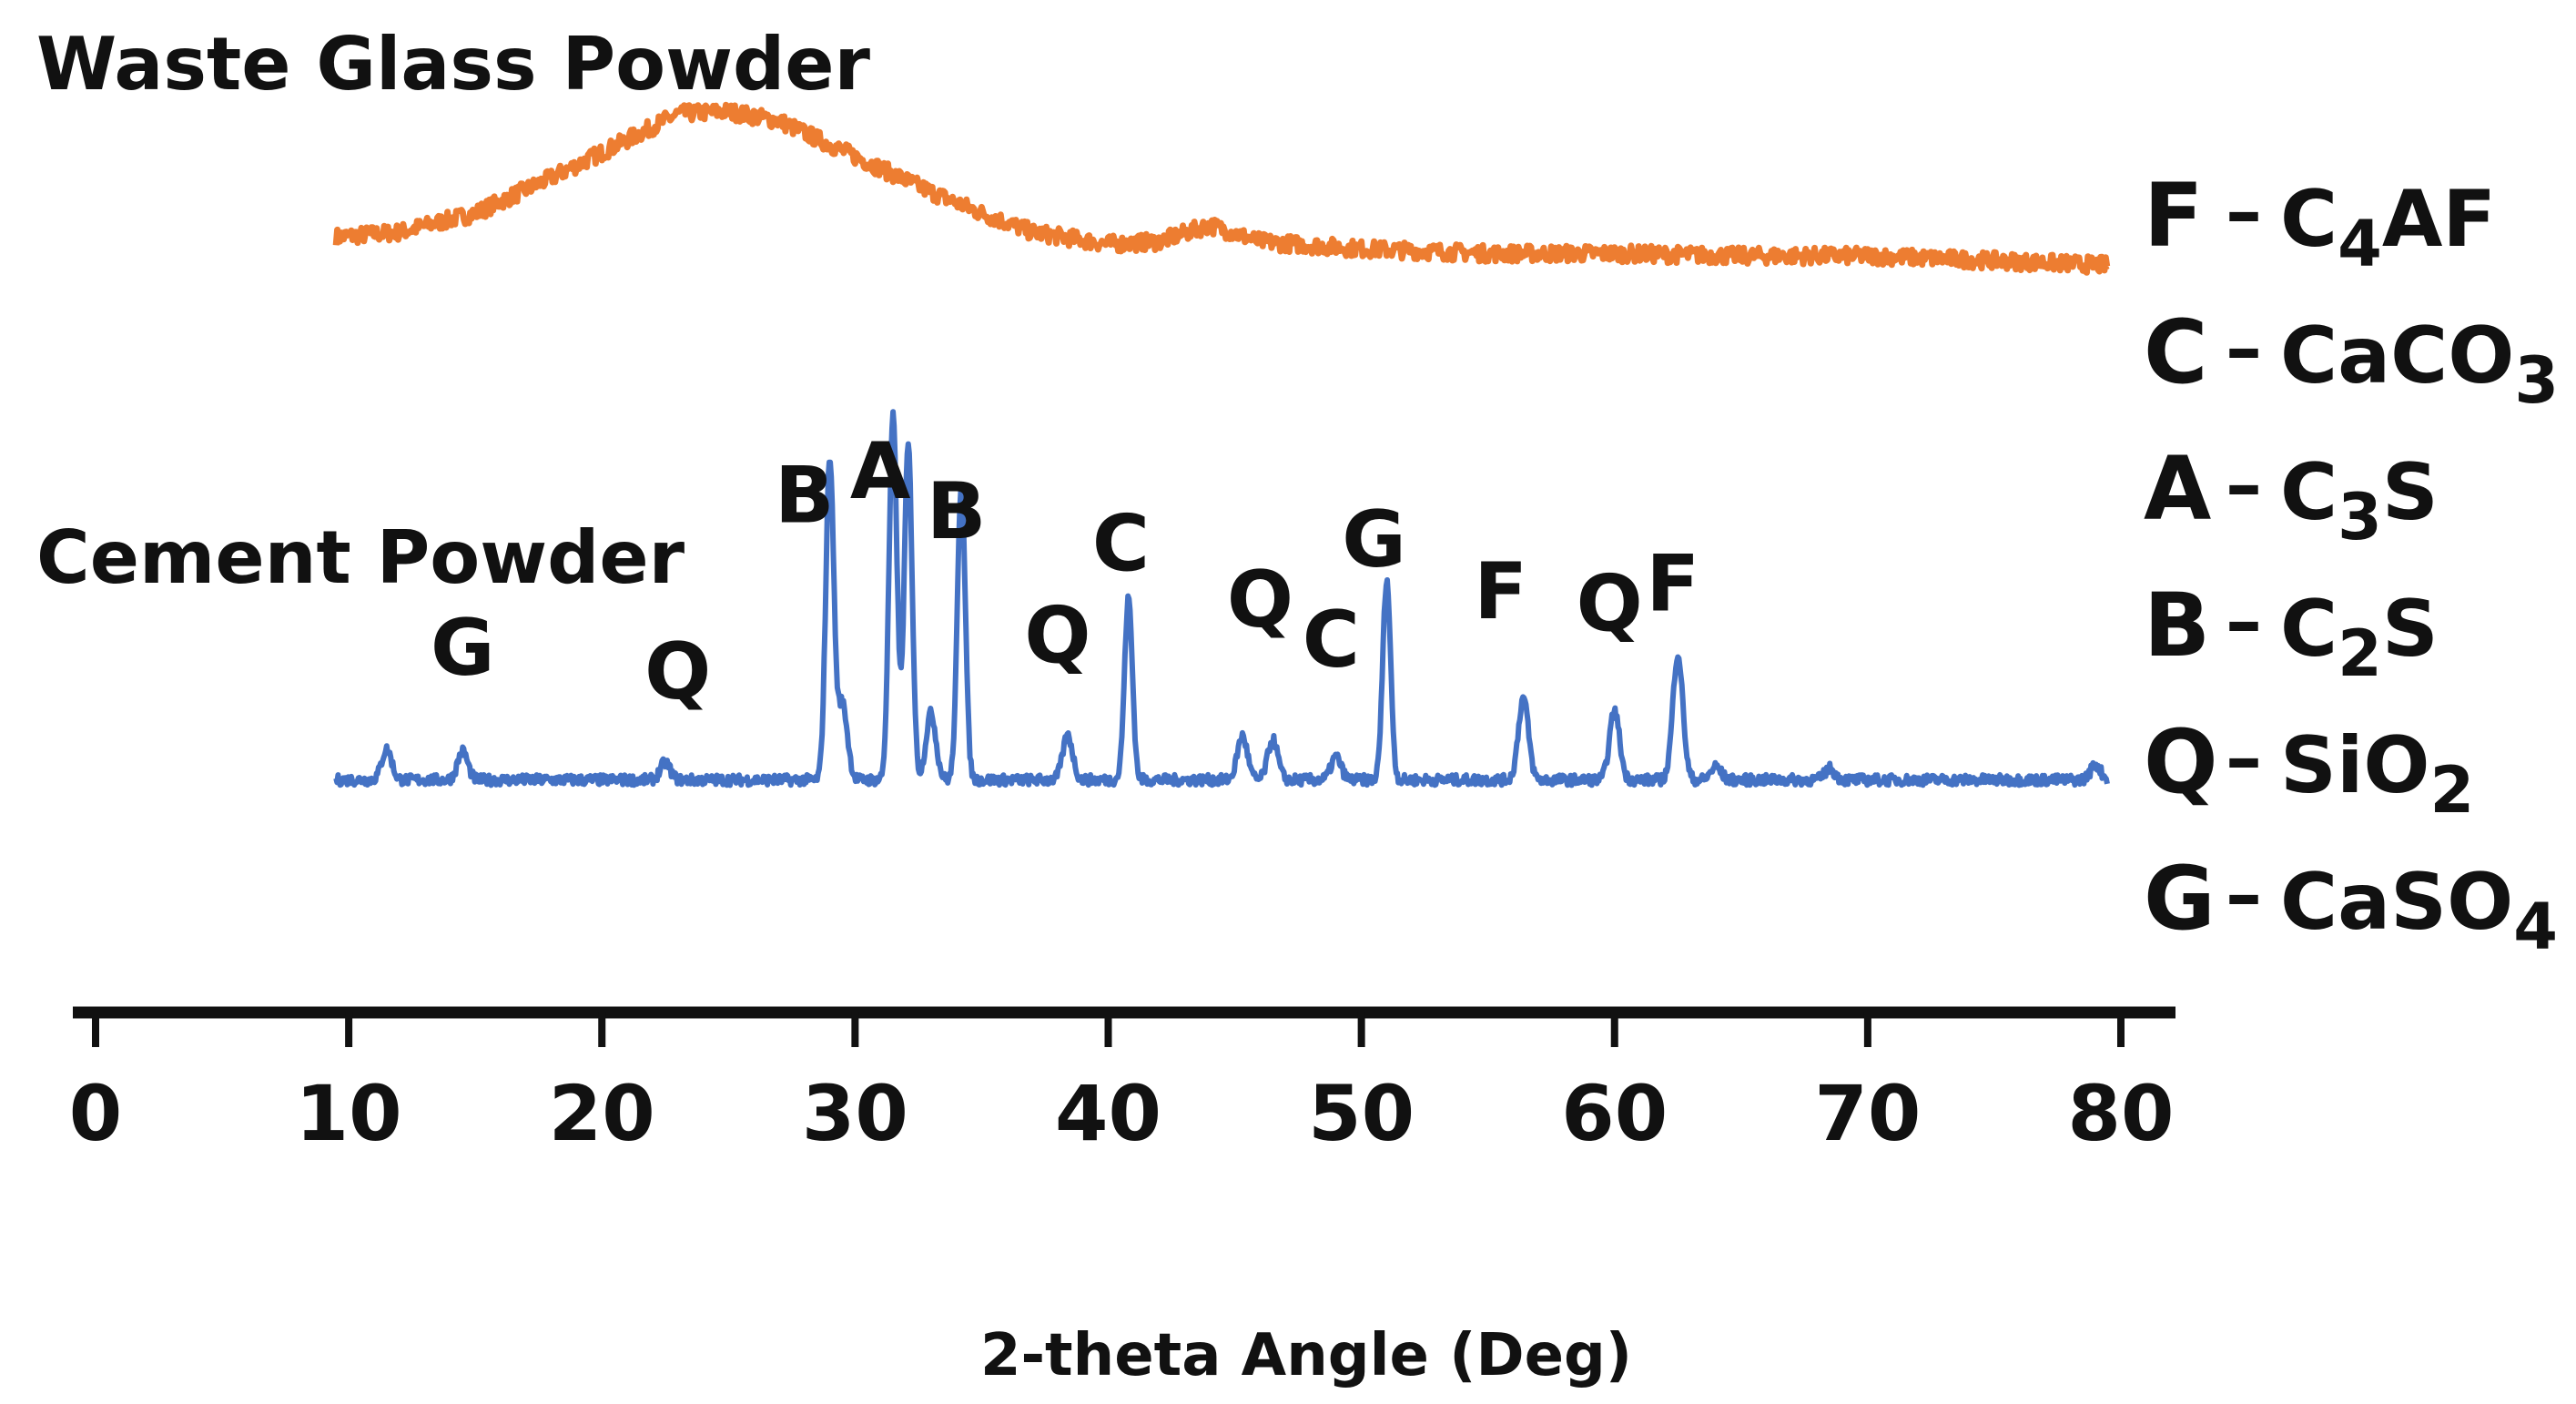  Describe the element at coordinates (602, 1113) in the screenshot. I see `x-tick-label-20: 20` at that location.